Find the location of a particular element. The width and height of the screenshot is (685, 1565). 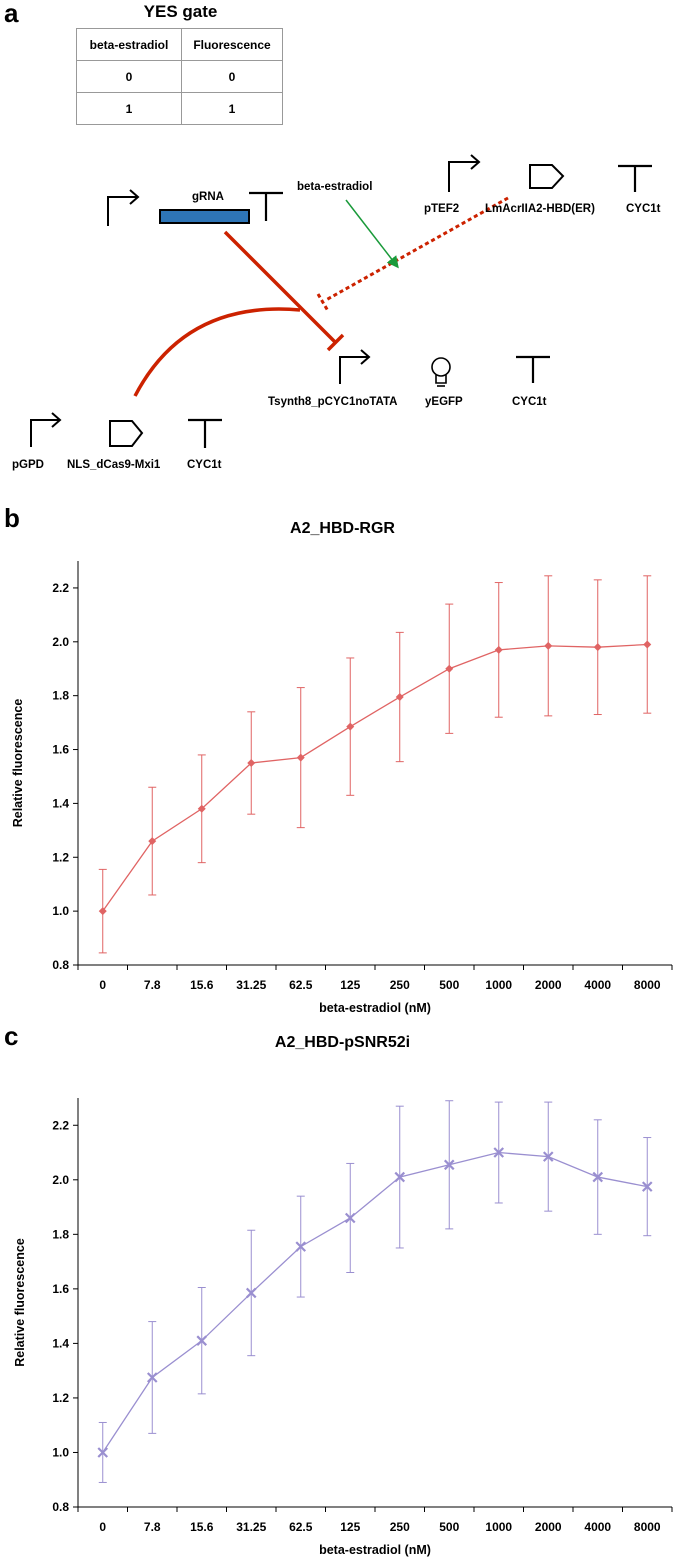

series-line is located at coordinates (375, 777).